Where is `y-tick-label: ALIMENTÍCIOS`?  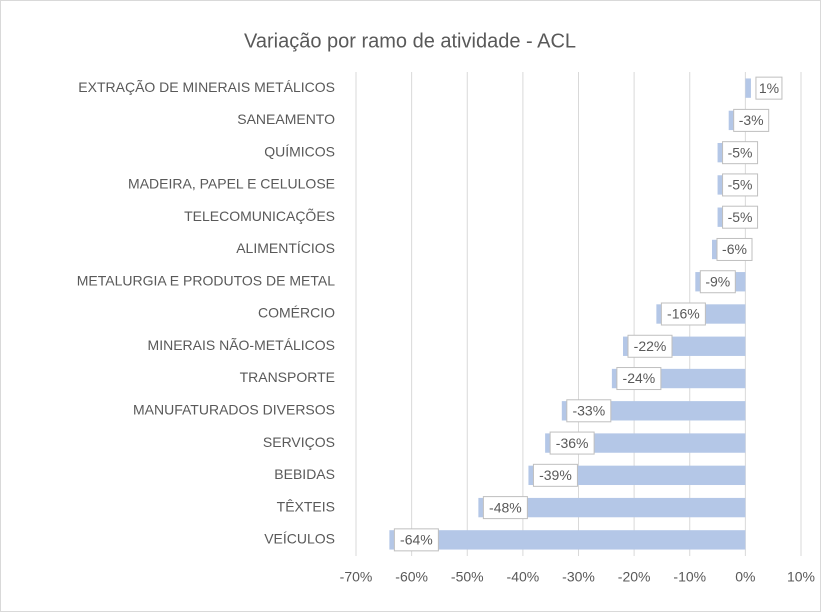
y-tick-label: ALIMENTÍCIOS is located at coordinates (285, 248).